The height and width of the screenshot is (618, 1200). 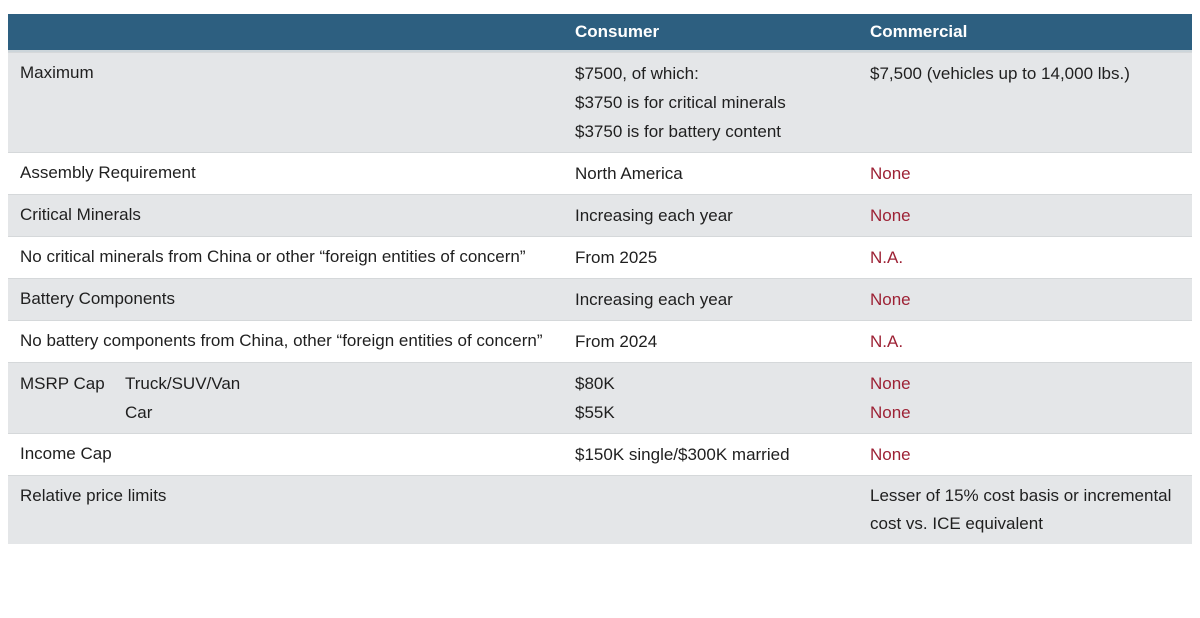 I want to click on row-label: Maximum, so click(x=57, y=72).